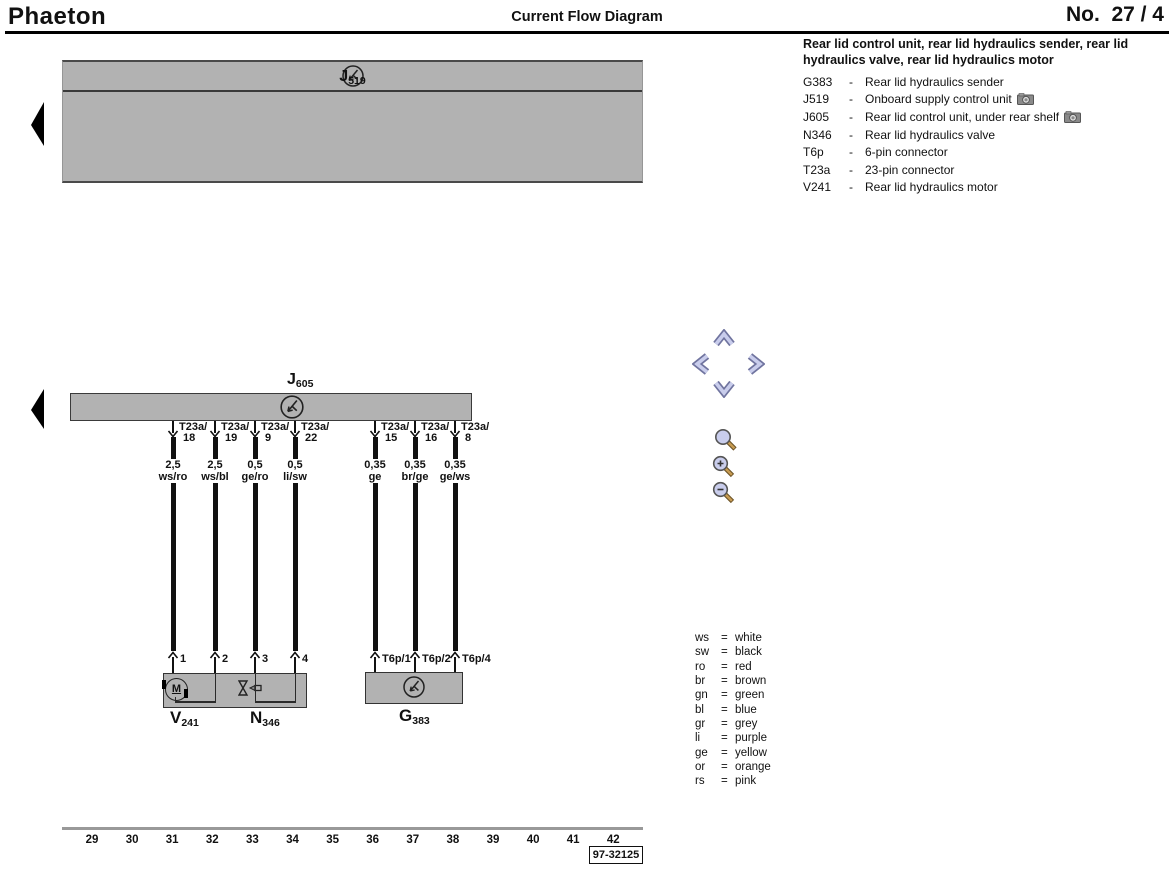 Image resolution: width=1174 pixels, height=873 pixels. I want to click on pan-down-button, so click(724, 388).